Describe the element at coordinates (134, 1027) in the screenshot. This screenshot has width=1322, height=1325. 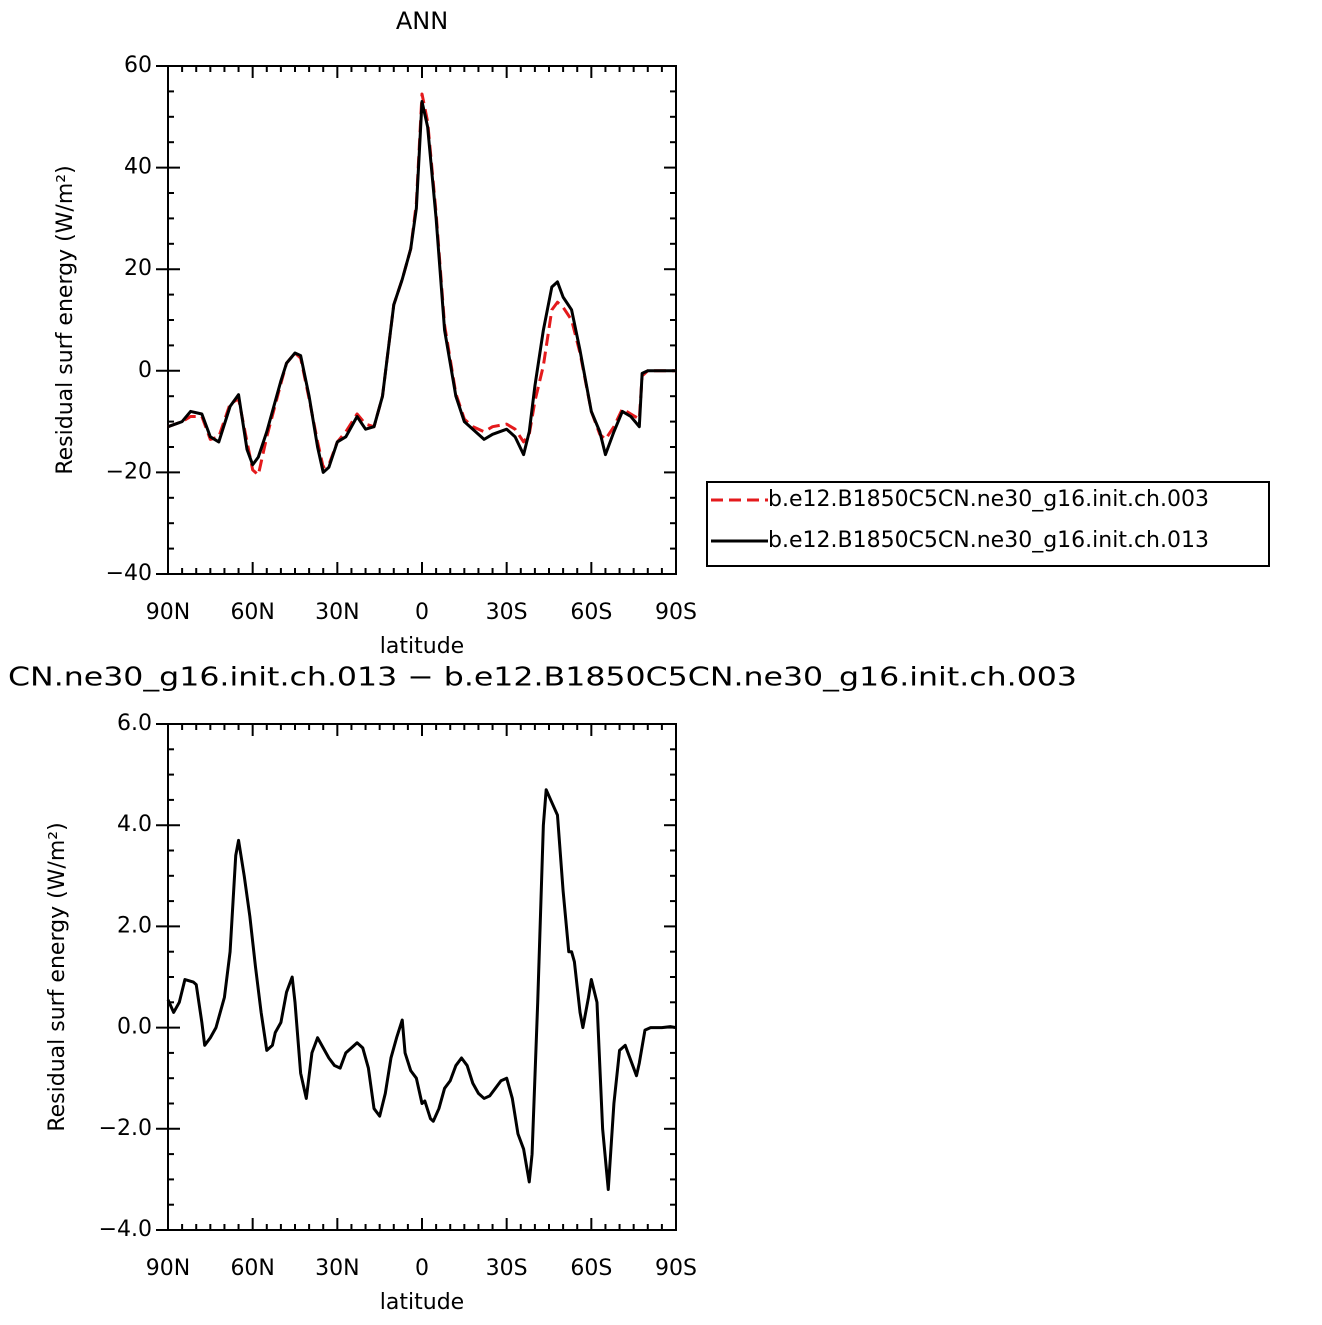
I see `y-tick-label: 0.0` at that location.